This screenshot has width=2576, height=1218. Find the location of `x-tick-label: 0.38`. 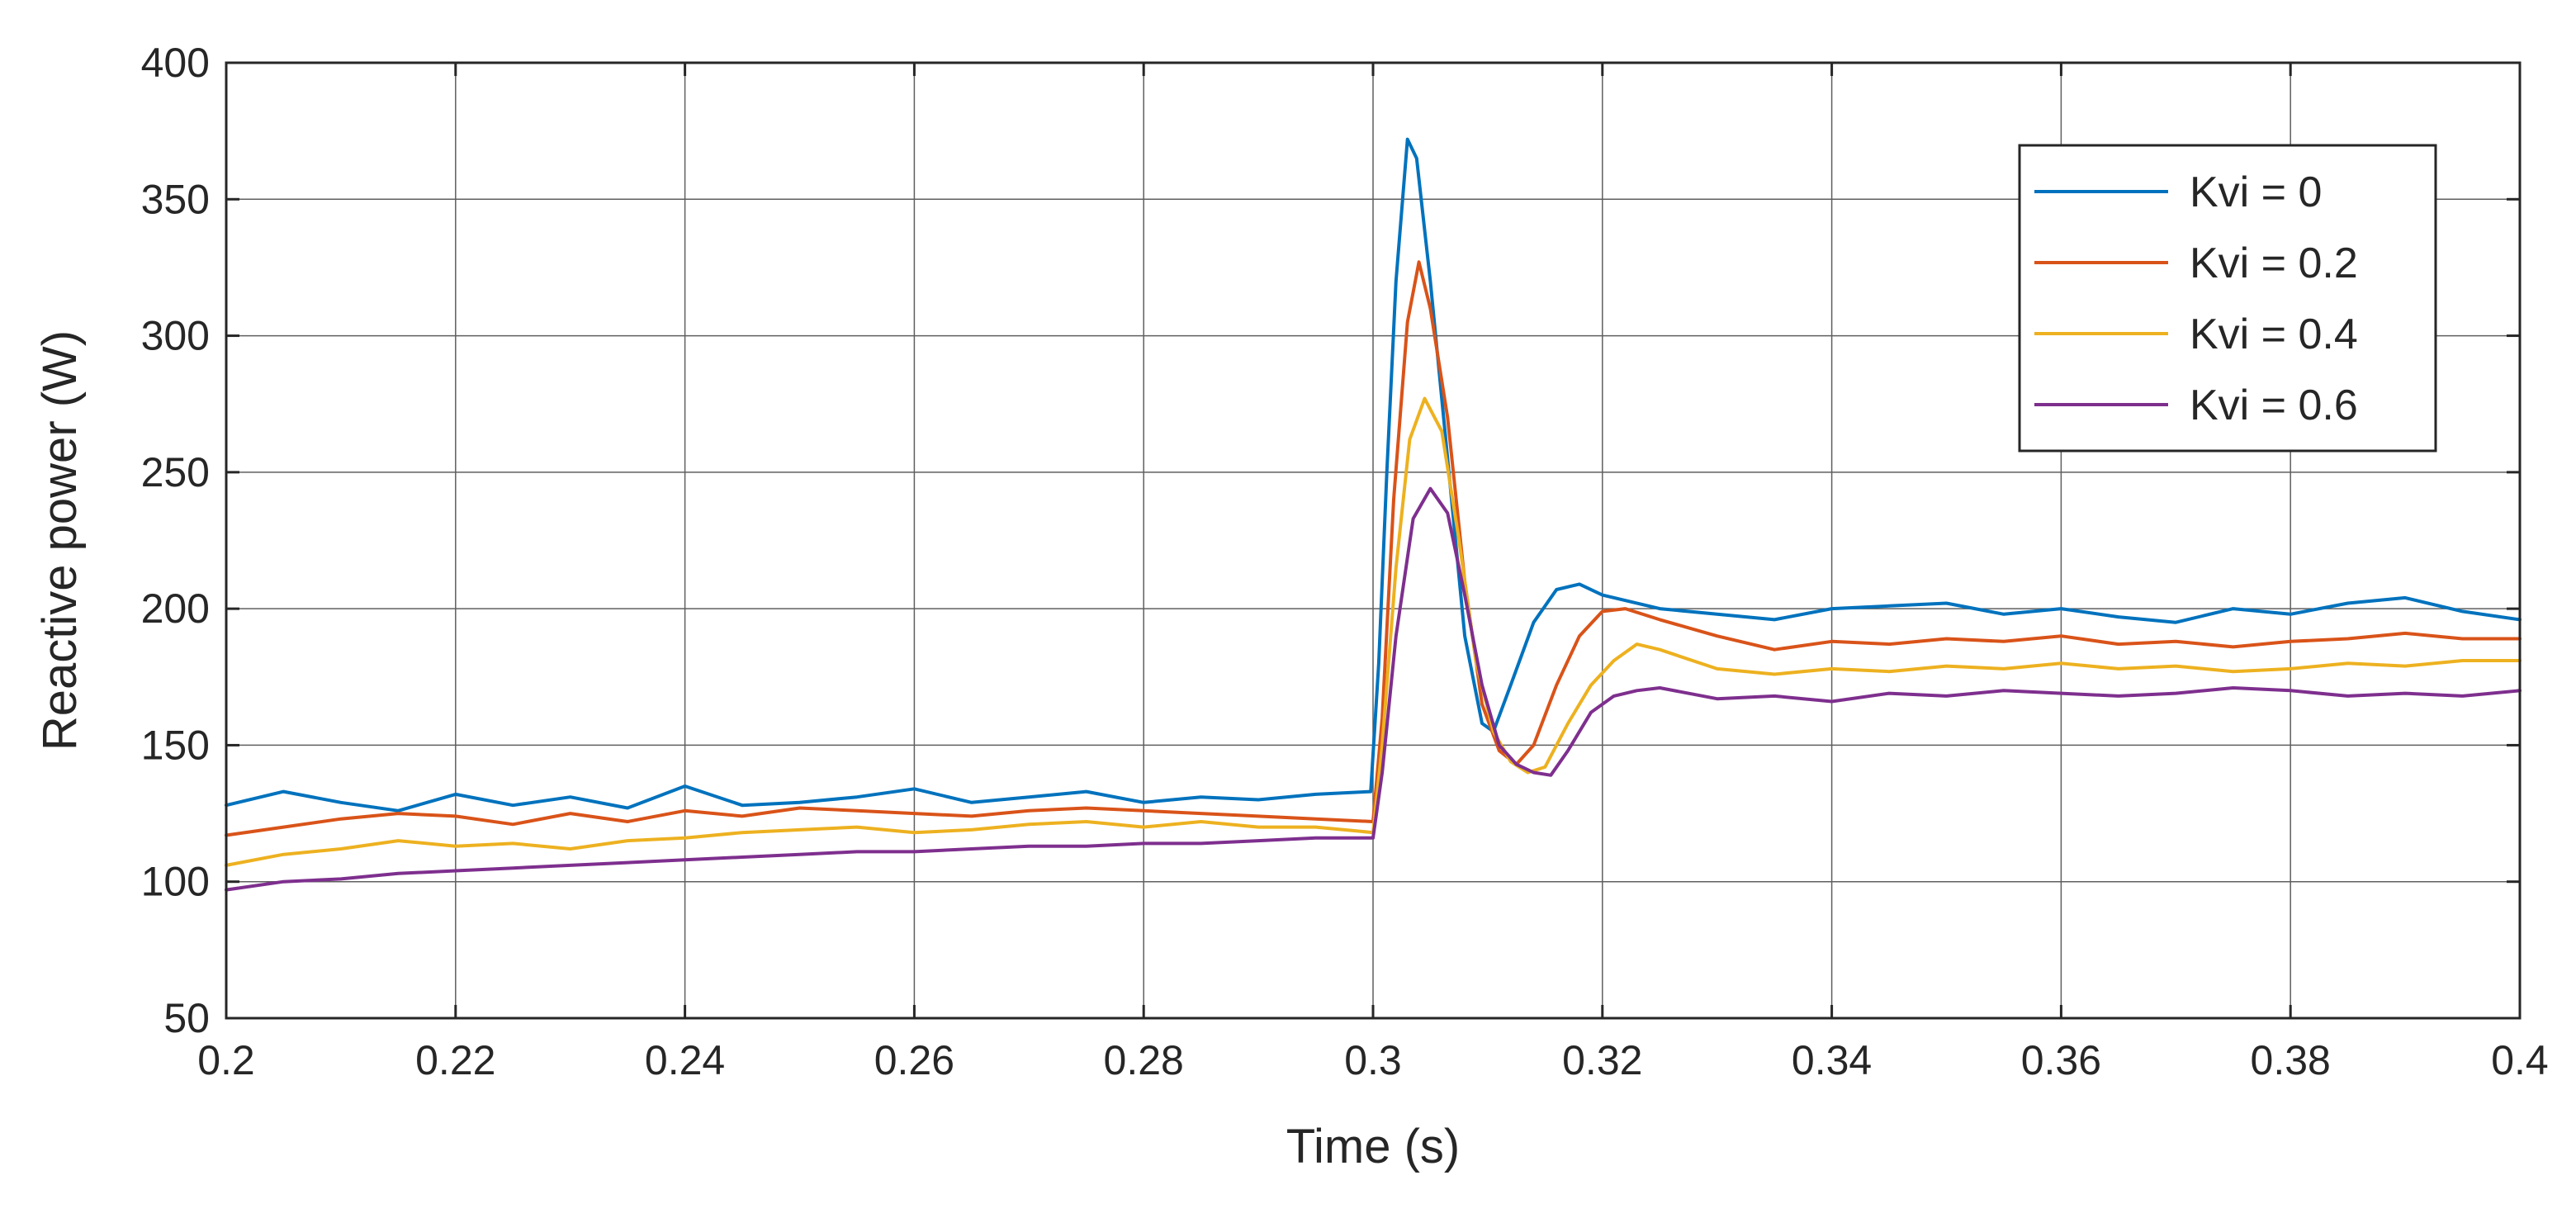

x-tick-label: 0.38 is located at coordinates (2291, 1060).